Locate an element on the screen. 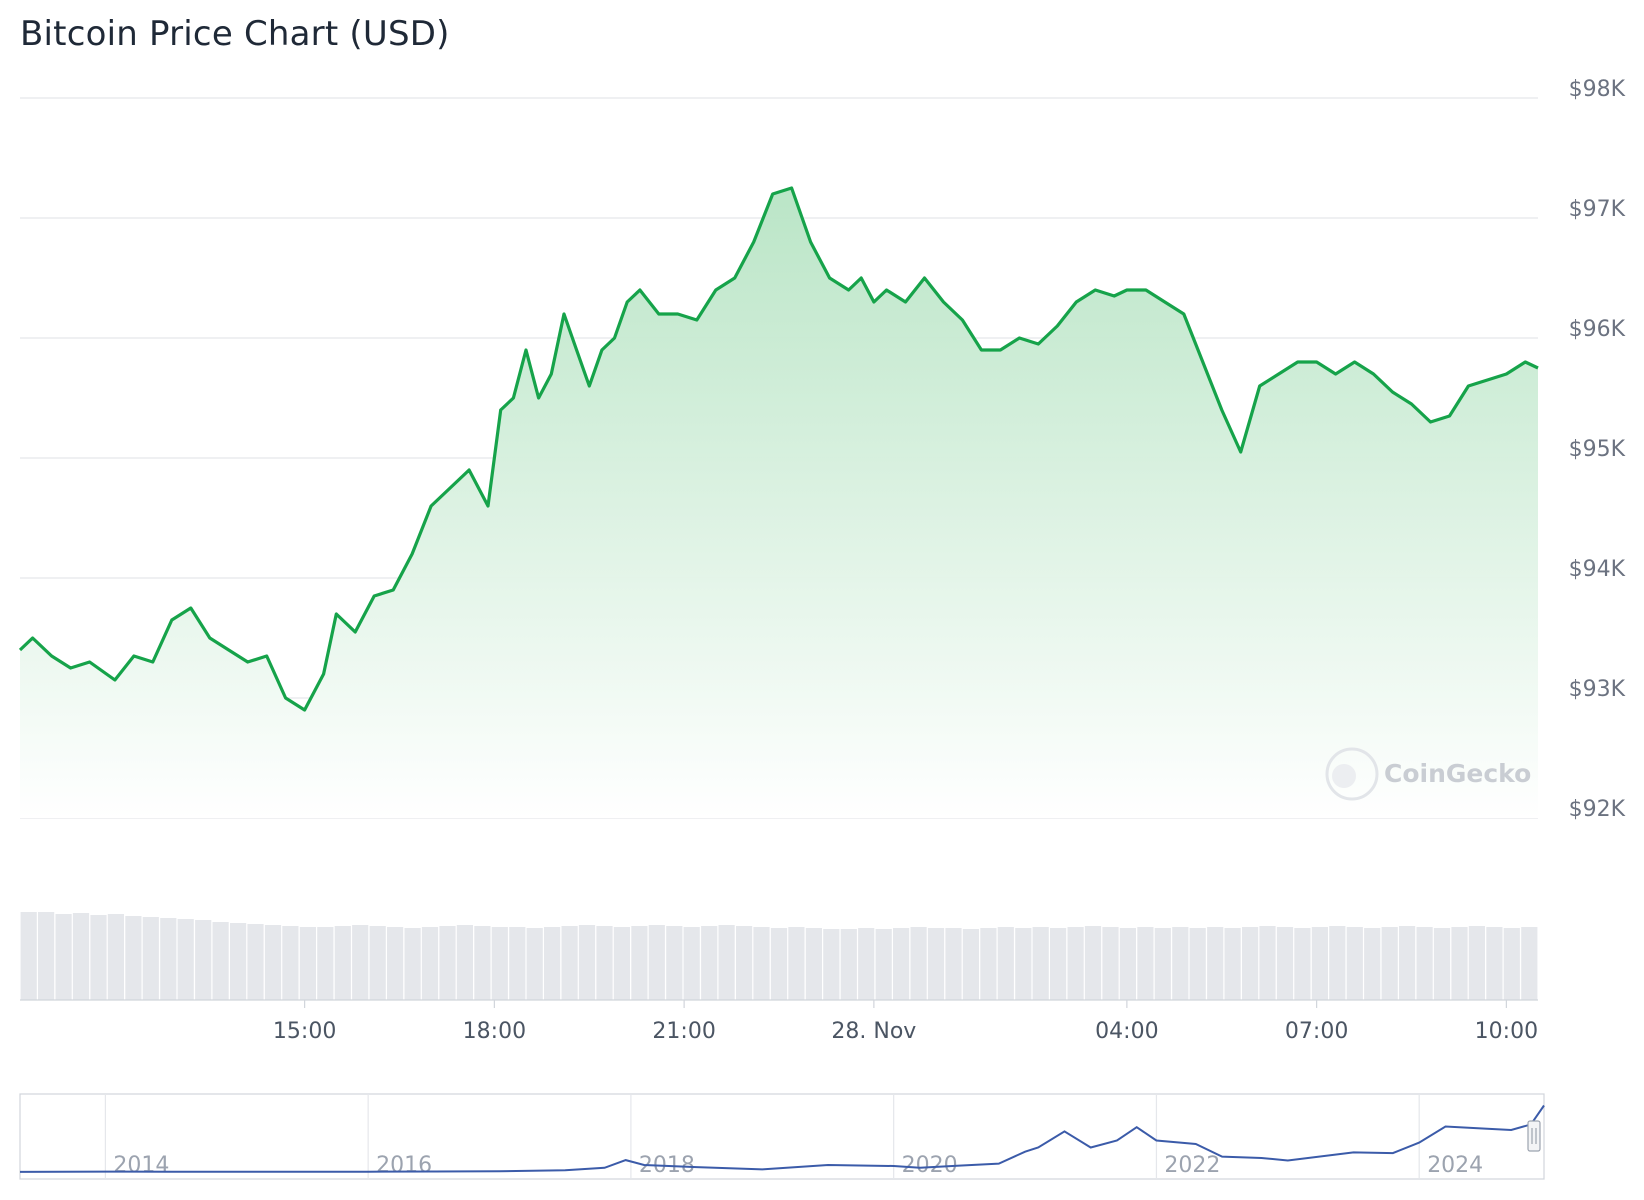  navigator-tick-label: 2016 is located at coordinates (404, 1165).